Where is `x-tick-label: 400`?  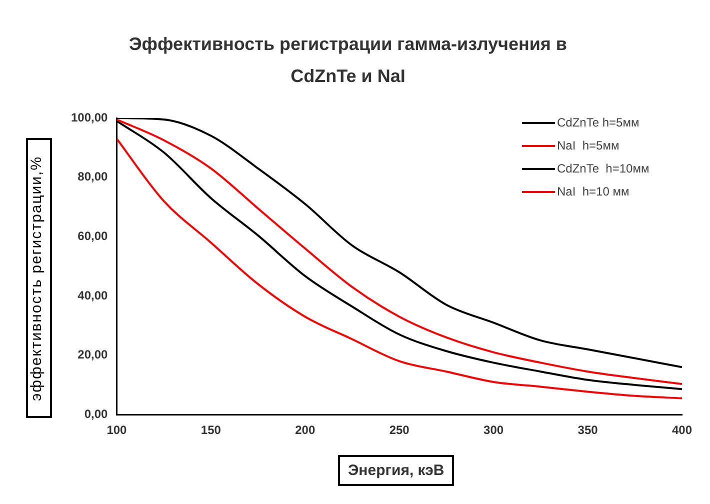 x-tick-label: 400 is located at coordinates (682, 430).